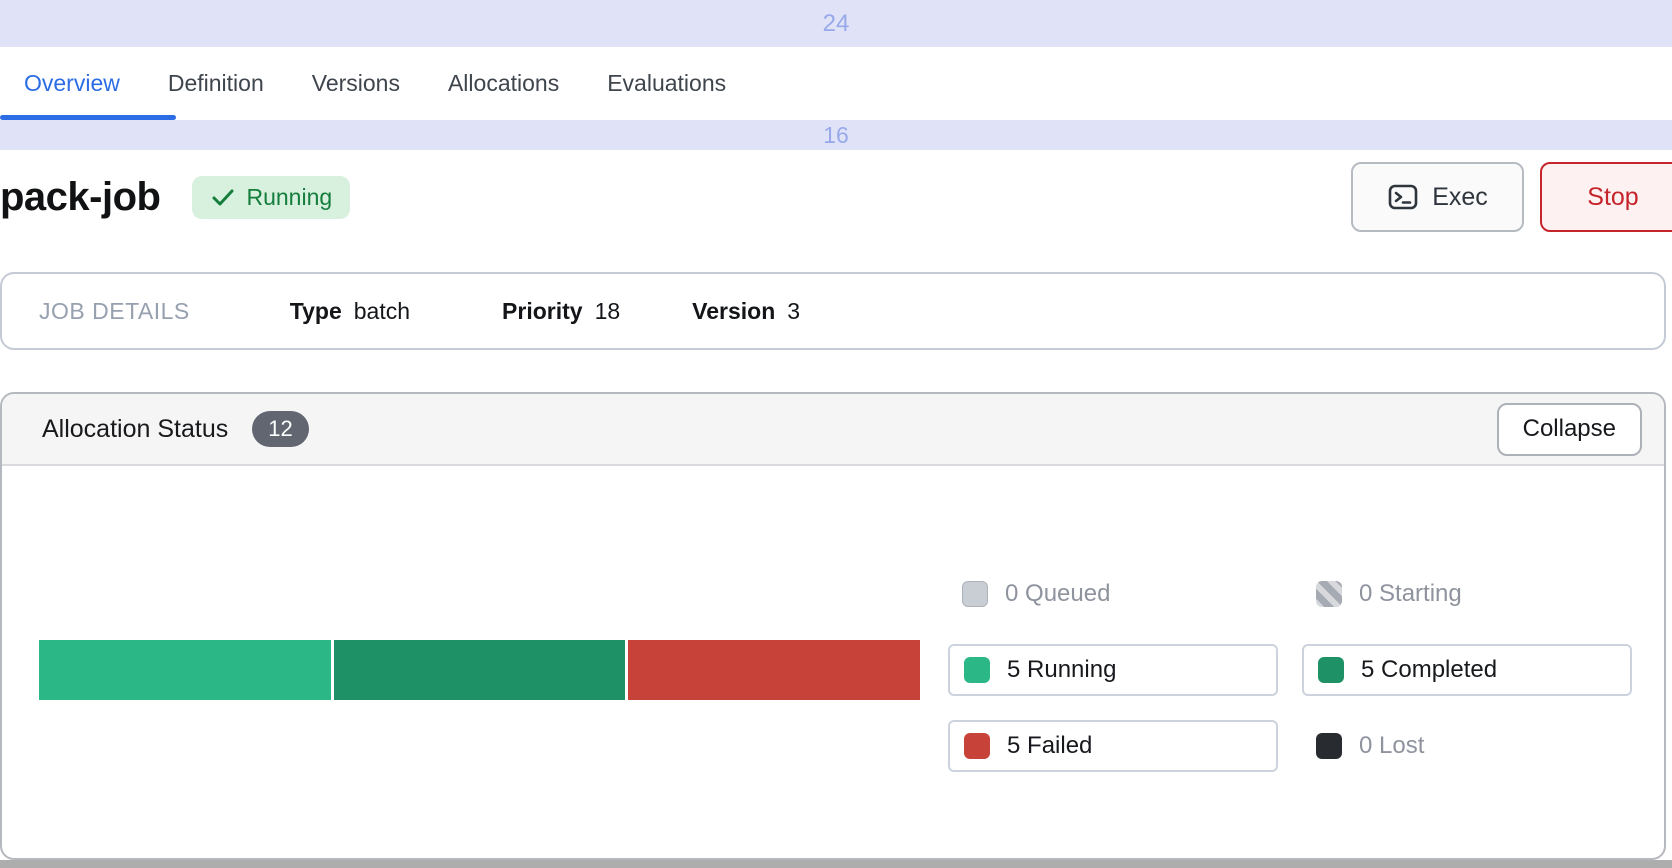 Image resolution: width=1672 pixels, height=868 pixels. I want to click on legend-item-starting: 0 Starting, so click(1467, 594).